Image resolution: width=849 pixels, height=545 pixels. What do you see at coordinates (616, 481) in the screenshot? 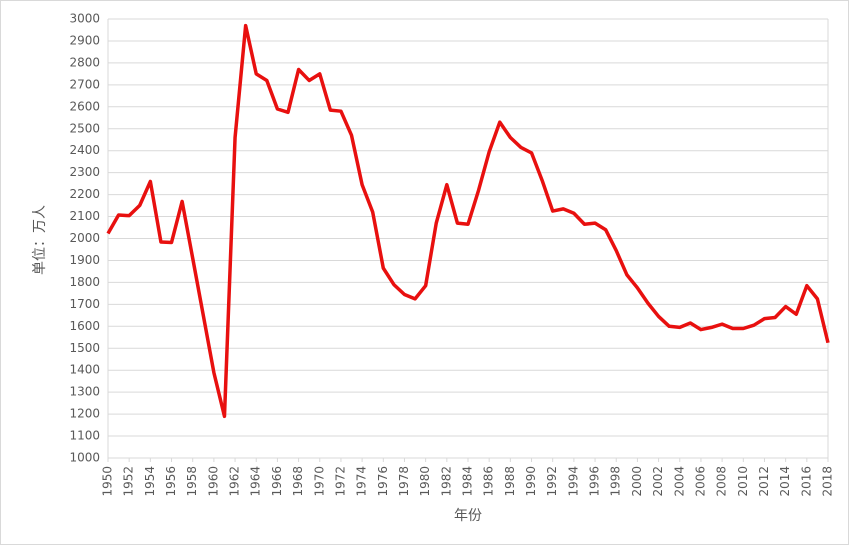
I see `x-tick-label: 1998` at bounding box center [616, 481].